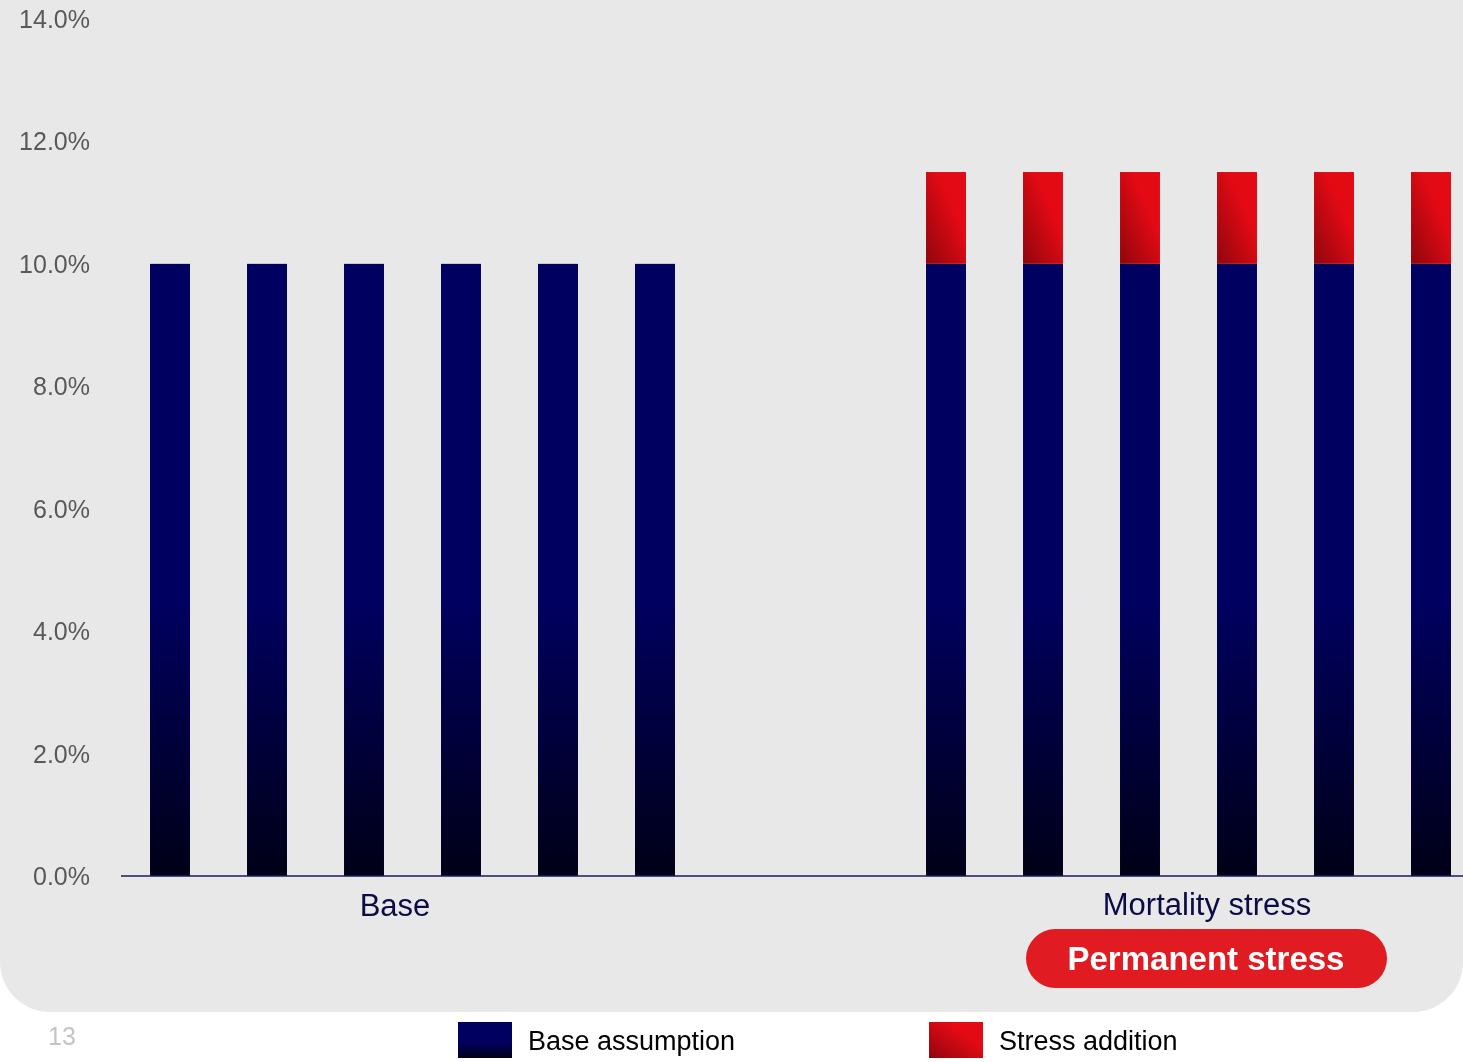  Describe the element at coordinates (61, 386) in the screenshot. I see `y-tick-label: 8.0%` at that location.